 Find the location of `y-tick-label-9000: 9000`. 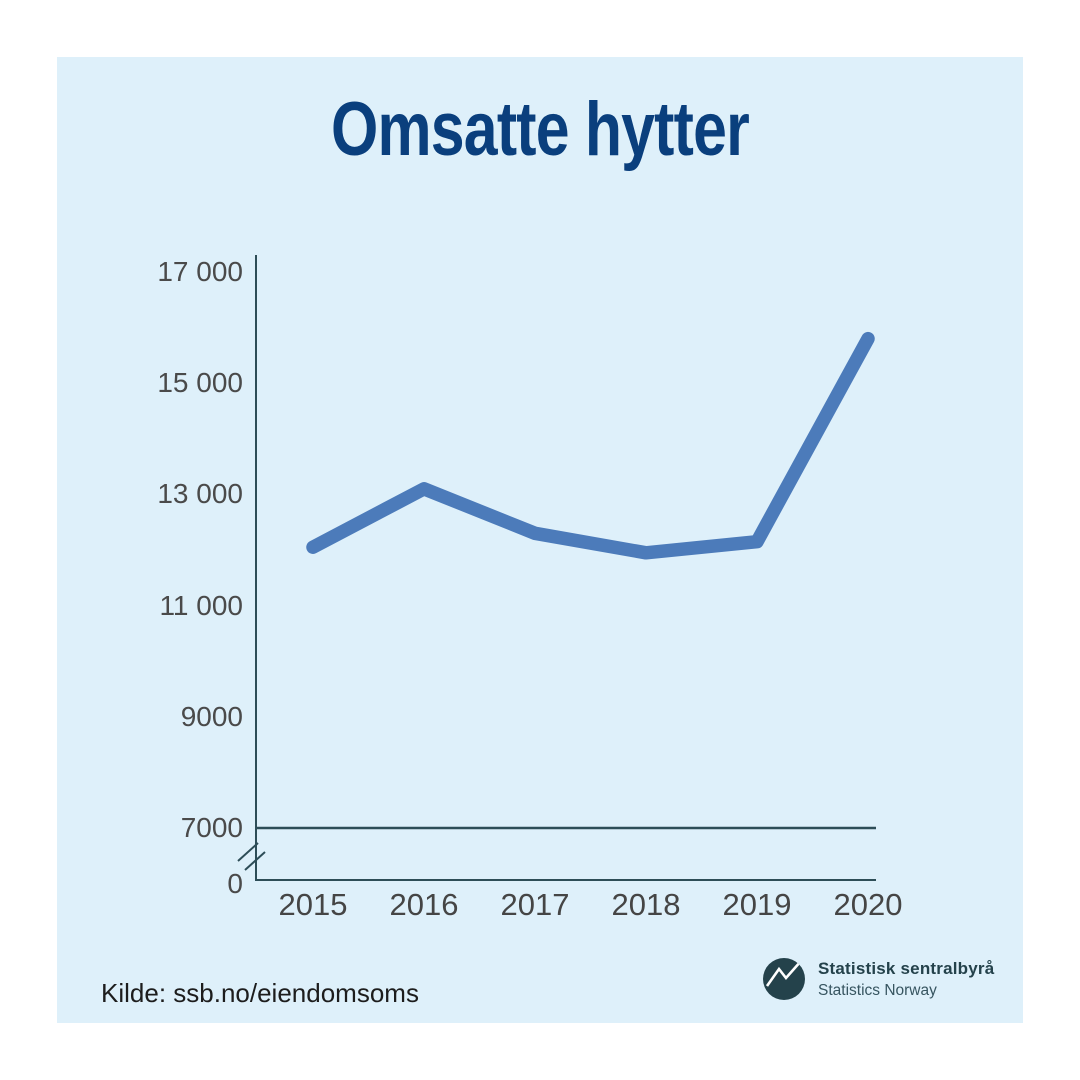

y-tick-label-9000: 9000 is located at coordinates (211, 716).